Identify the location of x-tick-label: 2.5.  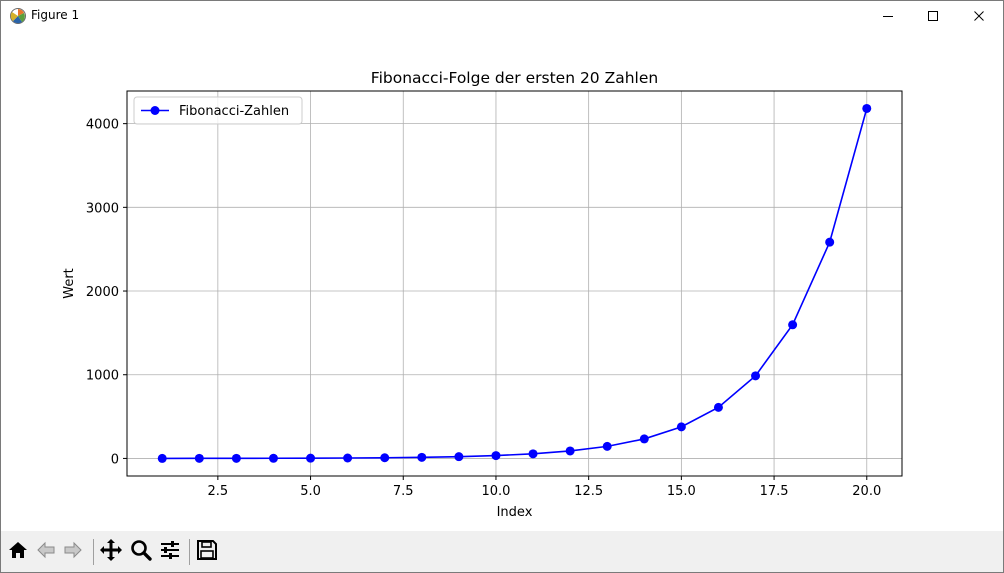
(218, 491).